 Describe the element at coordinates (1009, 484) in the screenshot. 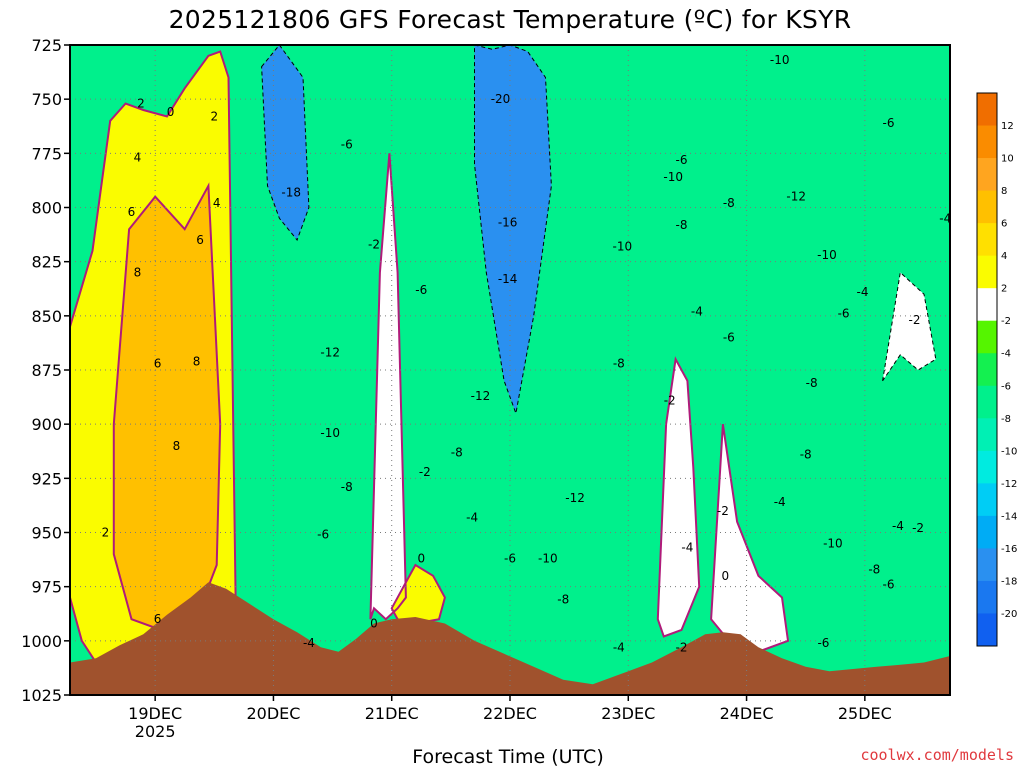

I see `colorbar-tick-label: -12` at that location.